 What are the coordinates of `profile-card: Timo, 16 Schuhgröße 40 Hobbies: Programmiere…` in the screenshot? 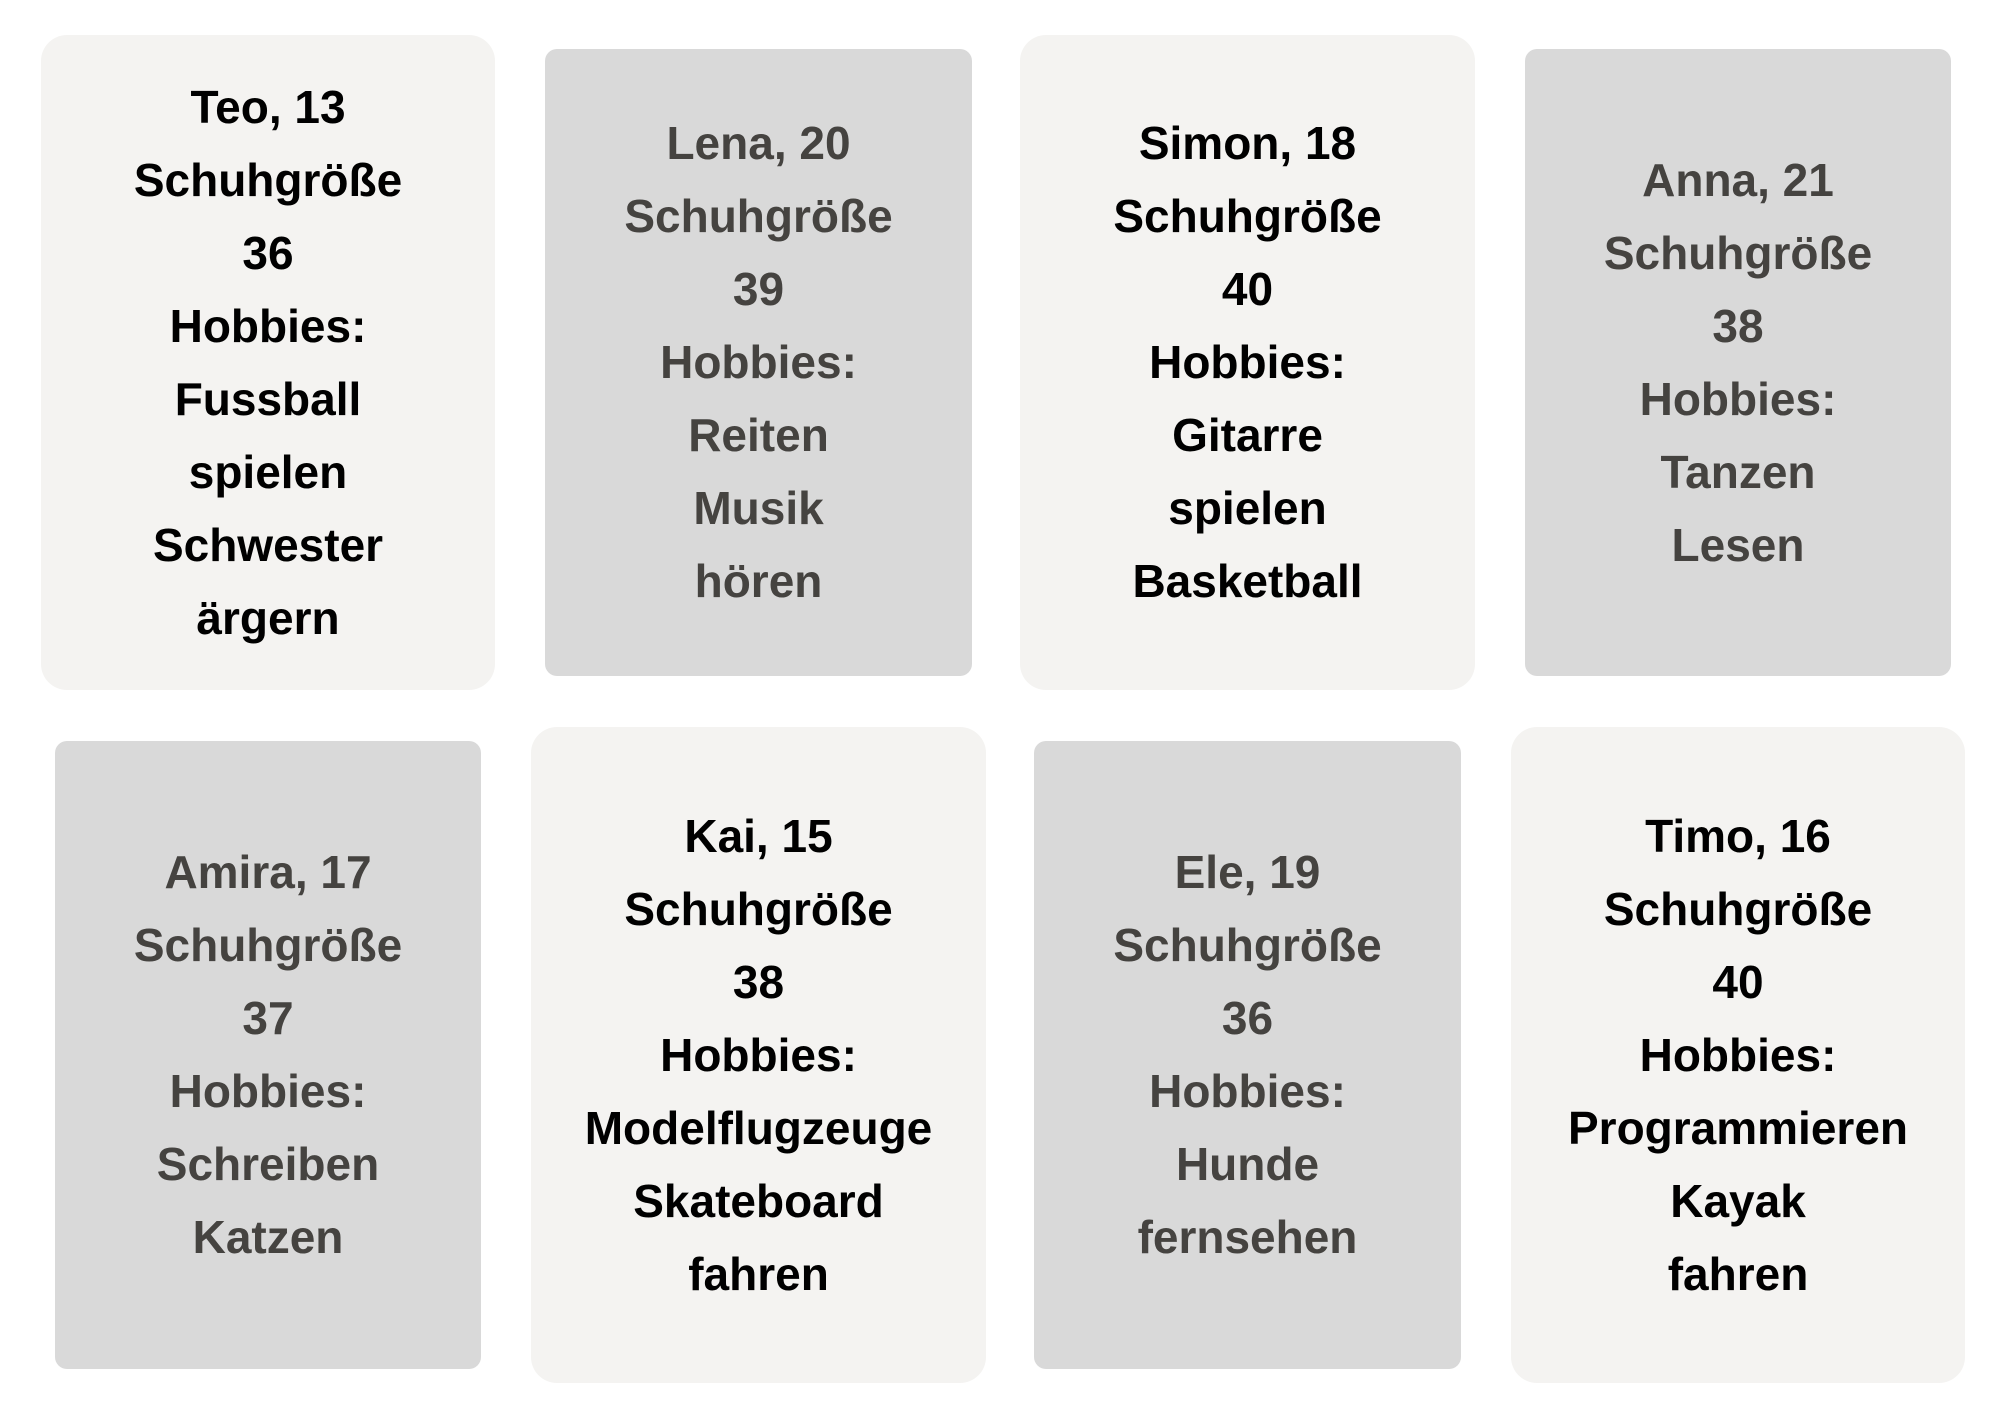 It's located at (1738, 1055).